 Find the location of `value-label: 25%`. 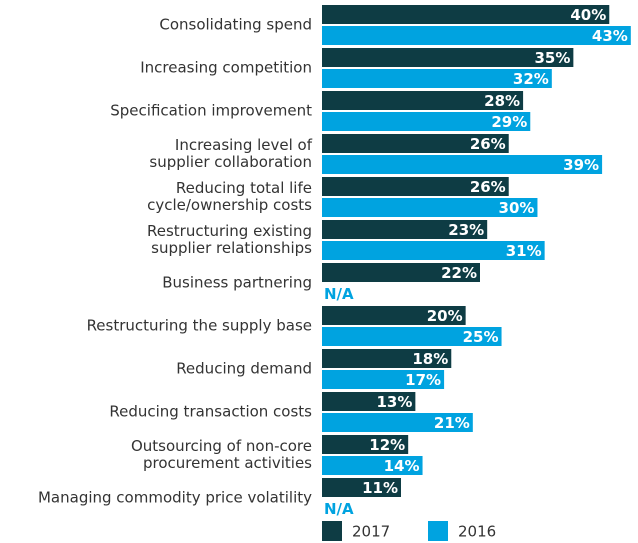

value-label: 25% is located at coordinates (481, 337).